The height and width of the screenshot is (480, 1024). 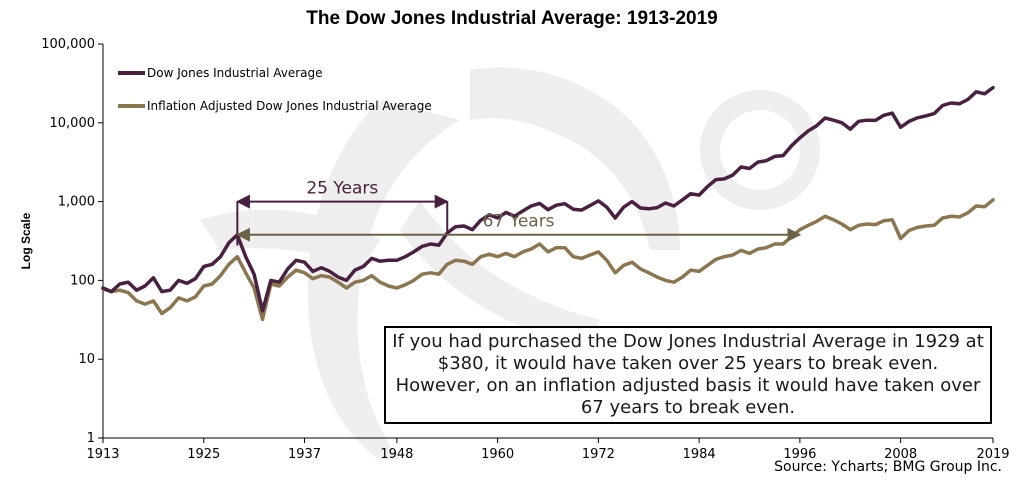 What do you see at coordinates (699, 454) in the screenshot?
I see `x-tick-label: 1984` at bounding box center [699, 454].